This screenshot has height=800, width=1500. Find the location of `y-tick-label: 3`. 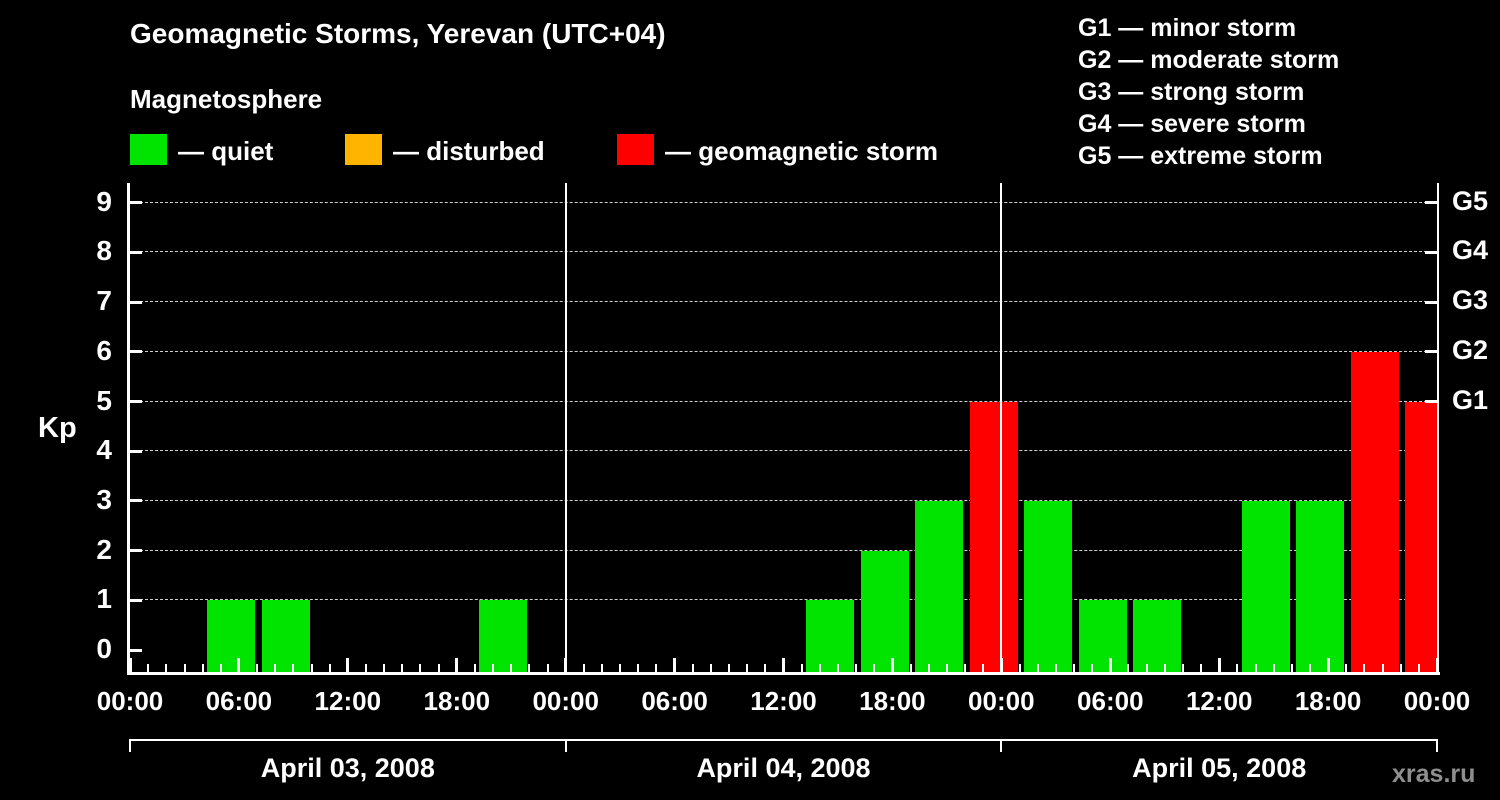

y-tick-label: 3 is located at coordinates (104, 499).